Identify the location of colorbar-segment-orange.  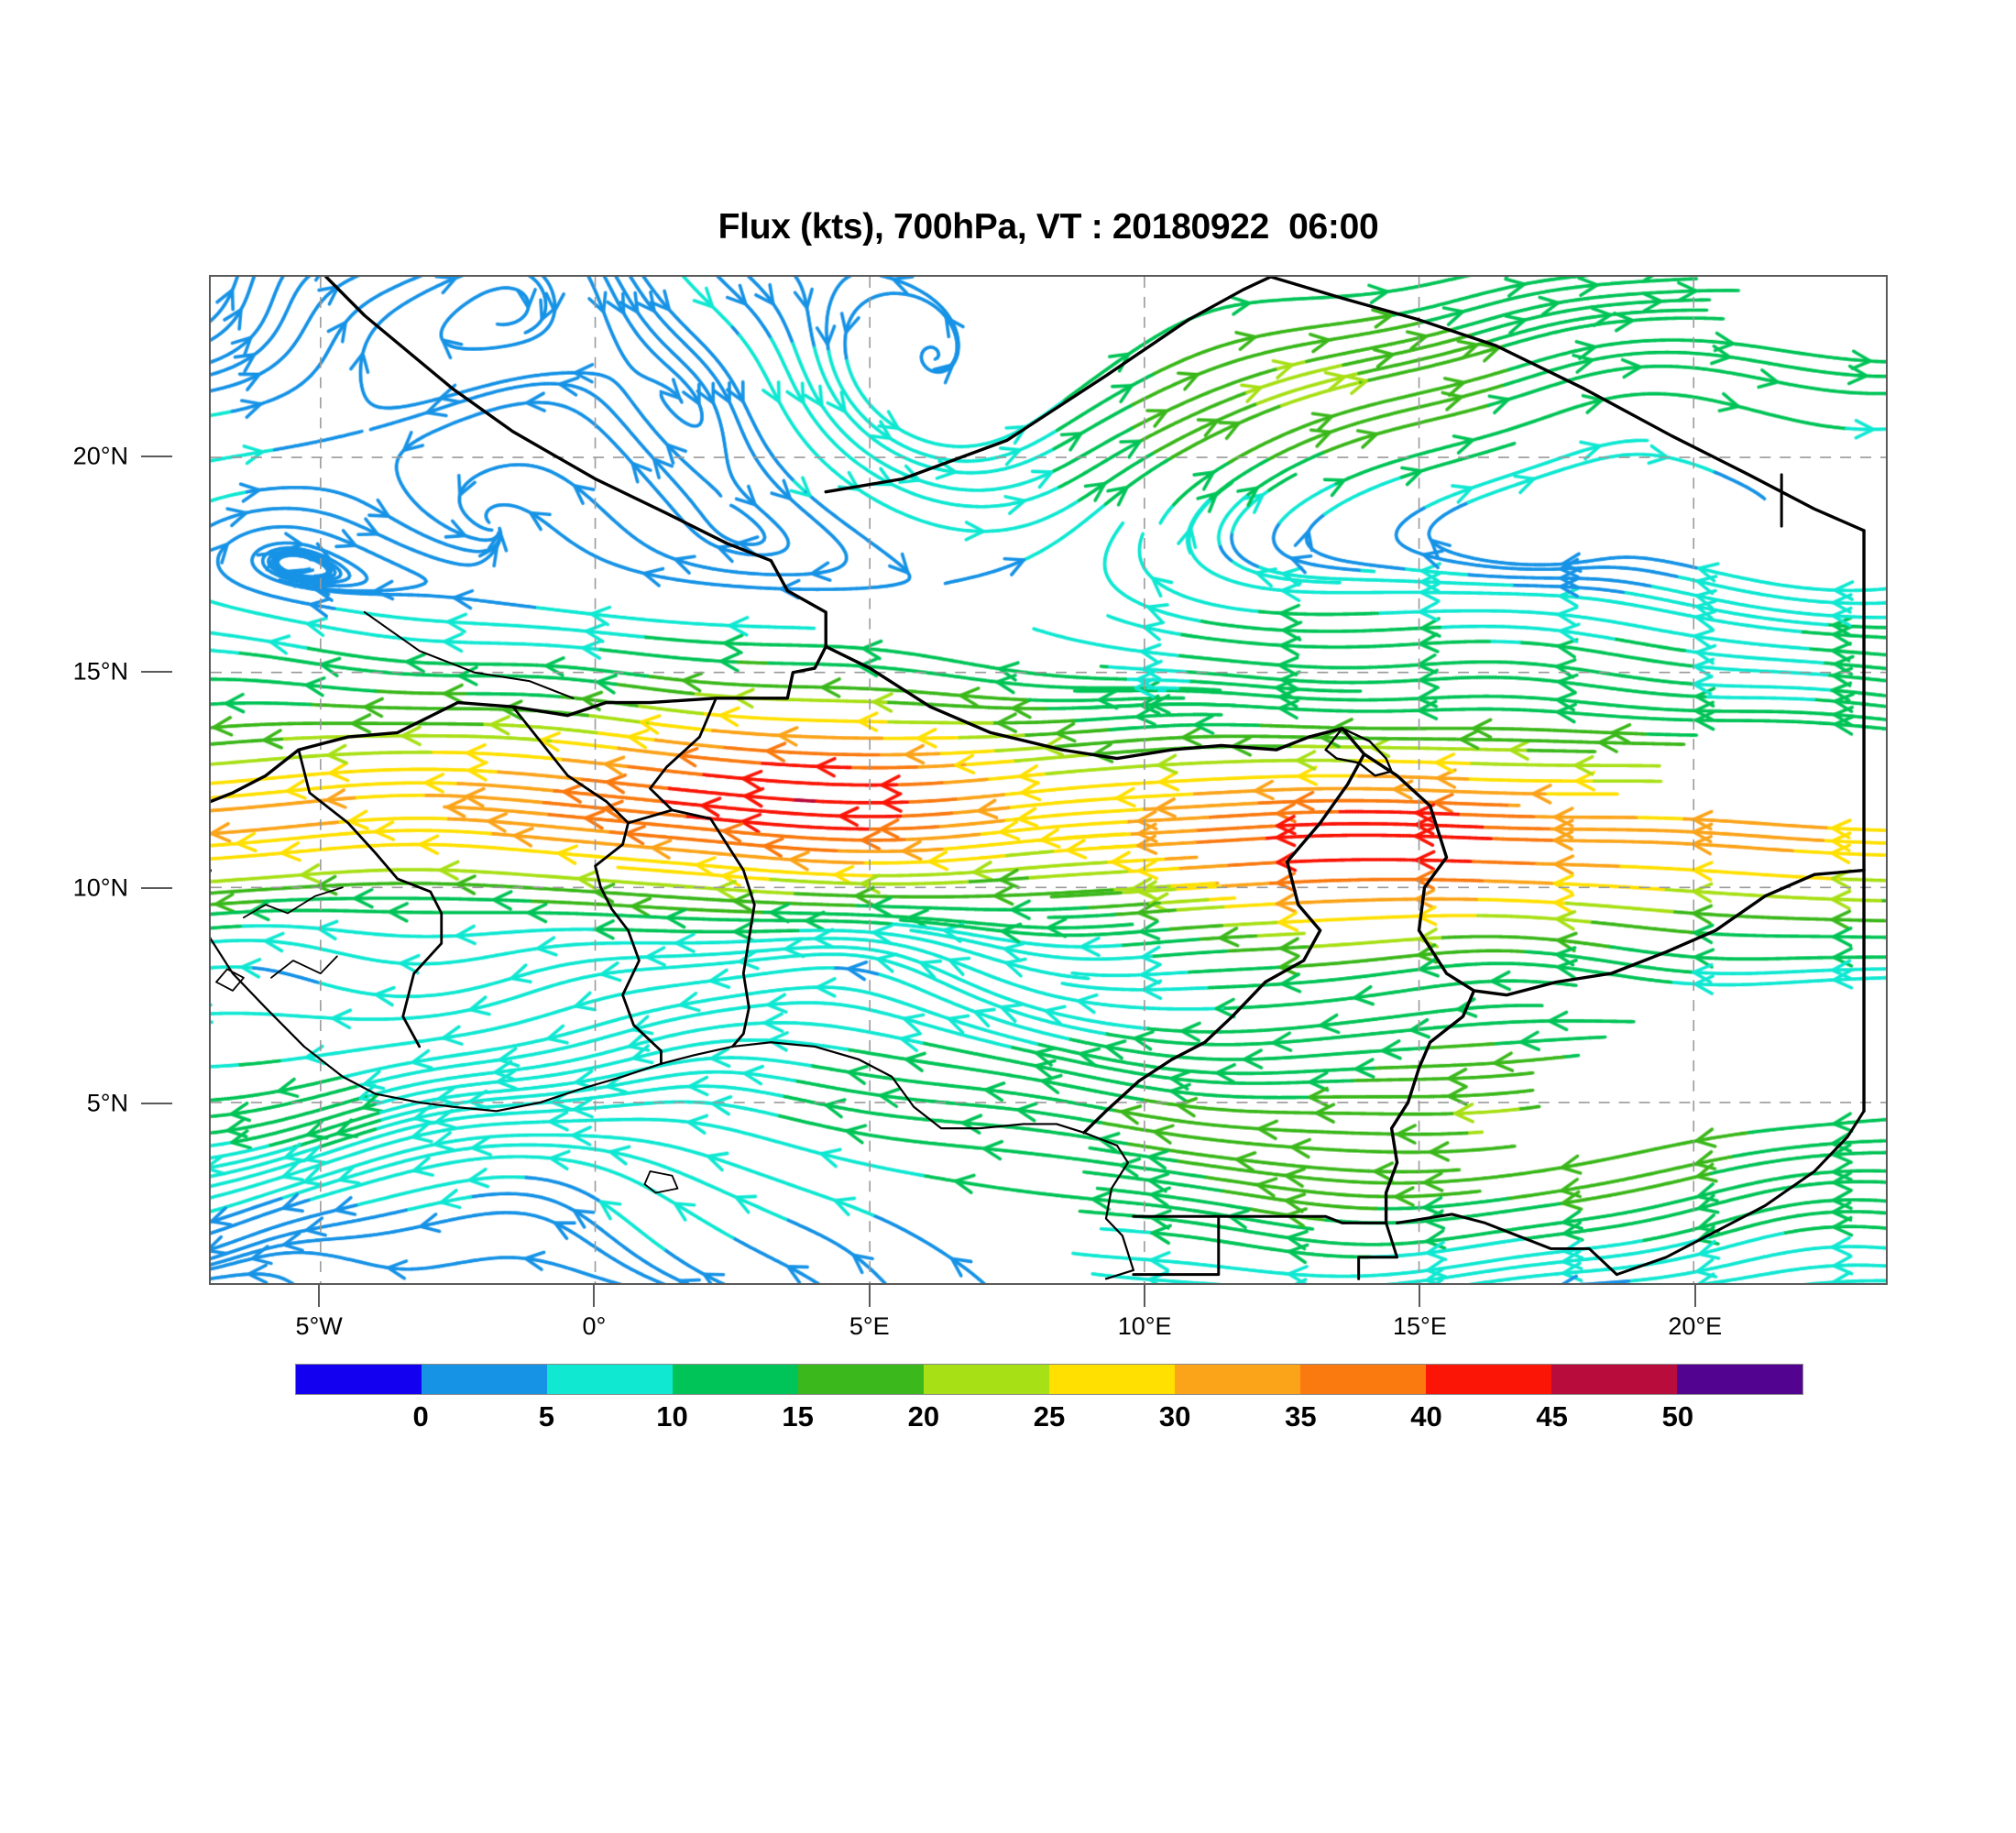
(1363, 1379).